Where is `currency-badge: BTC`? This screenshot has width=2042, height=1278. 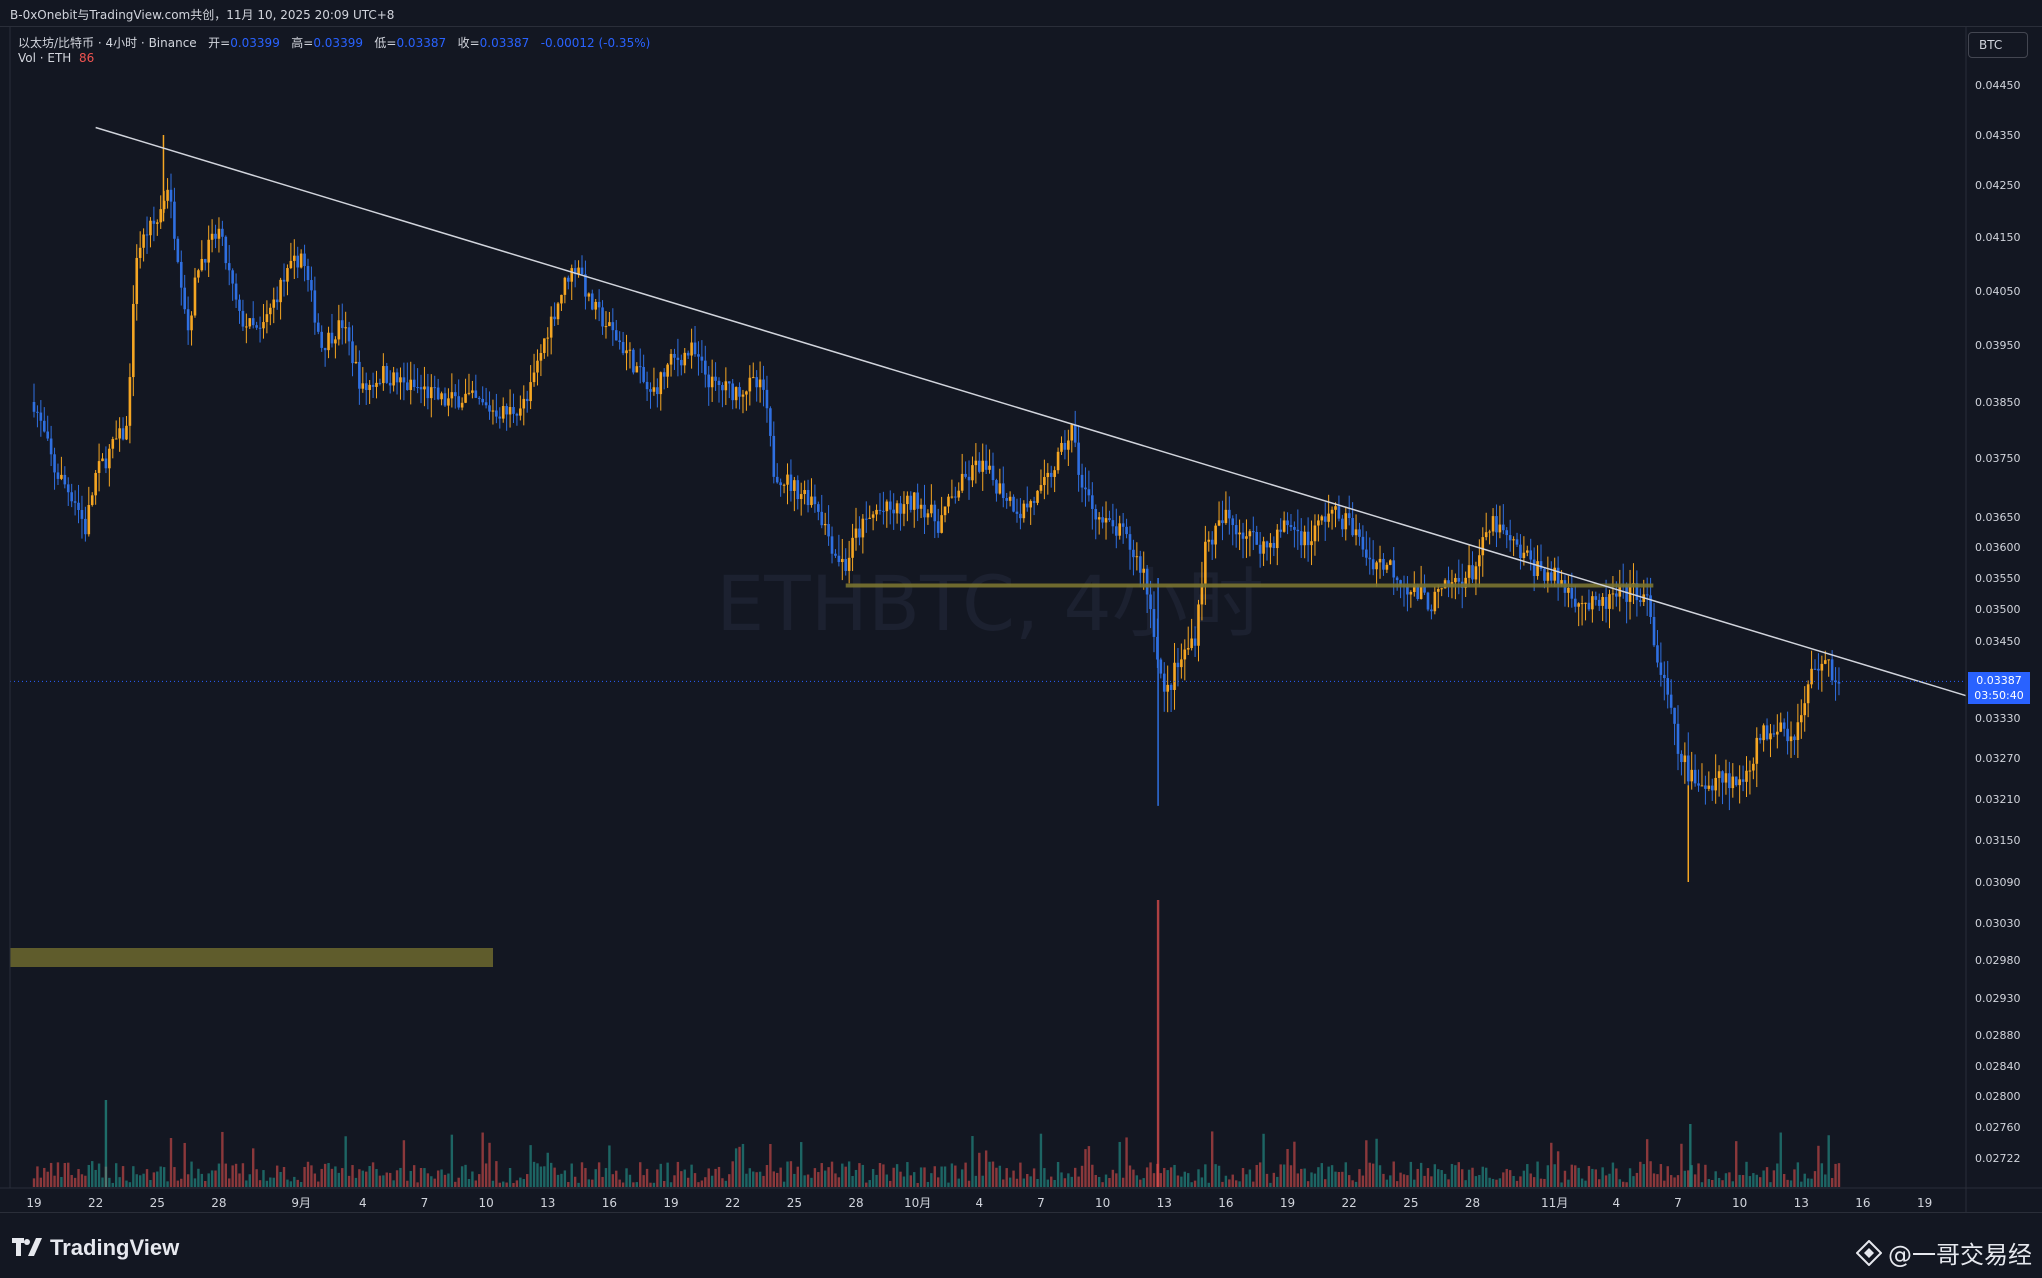 currency-badge: BTC is located at coordinates (1998, 45).